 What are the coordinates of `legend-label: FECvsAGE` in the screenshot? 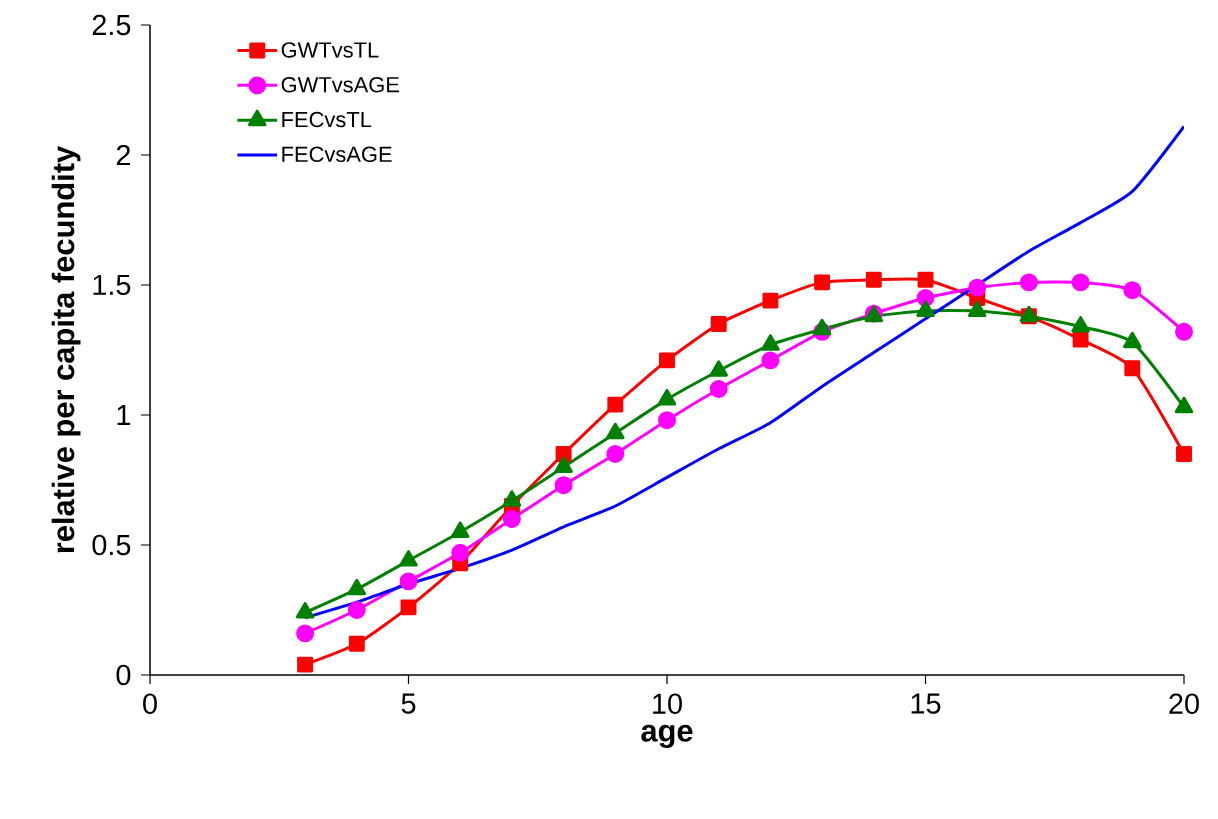 It's located at (337, 154).